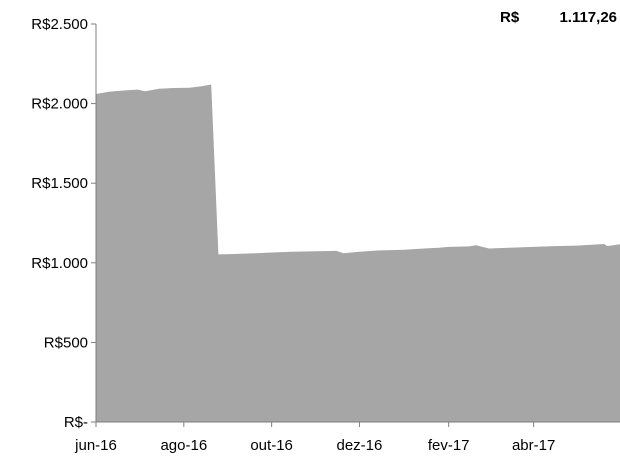  Describe the element at coordinates (314, 438) in the screenshot. I see `x-axis: jun-16 ago-16 out-16 dez-16 fev-17 abr-17` at that location.